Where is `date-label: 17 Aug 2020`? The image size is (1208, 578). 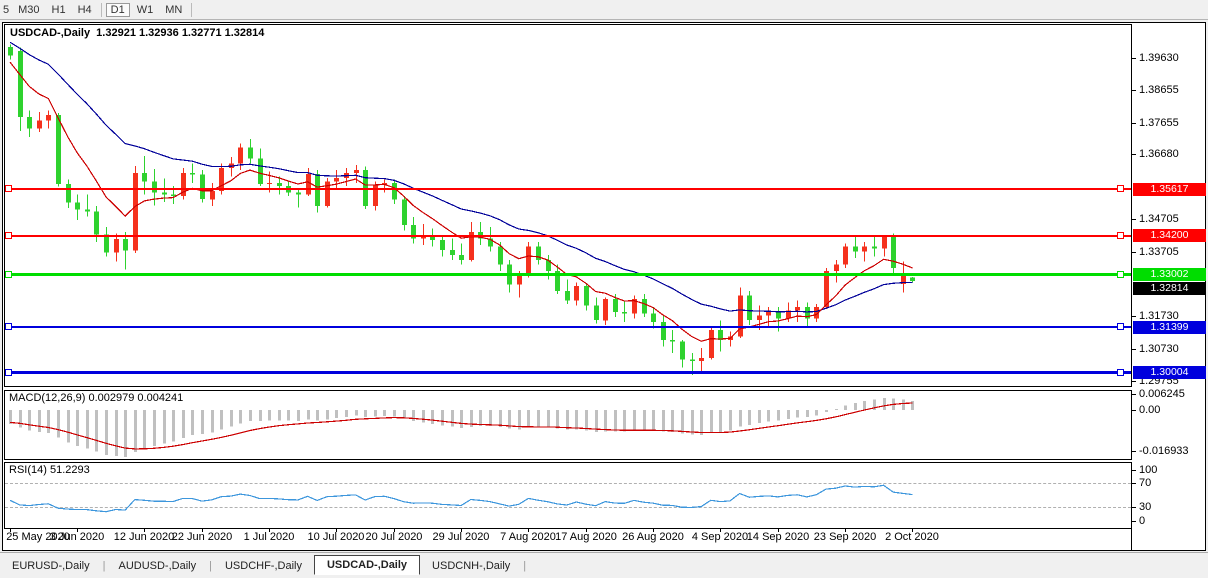 date-label: 17 Aug 2020 is located at coordinates (586, 537).